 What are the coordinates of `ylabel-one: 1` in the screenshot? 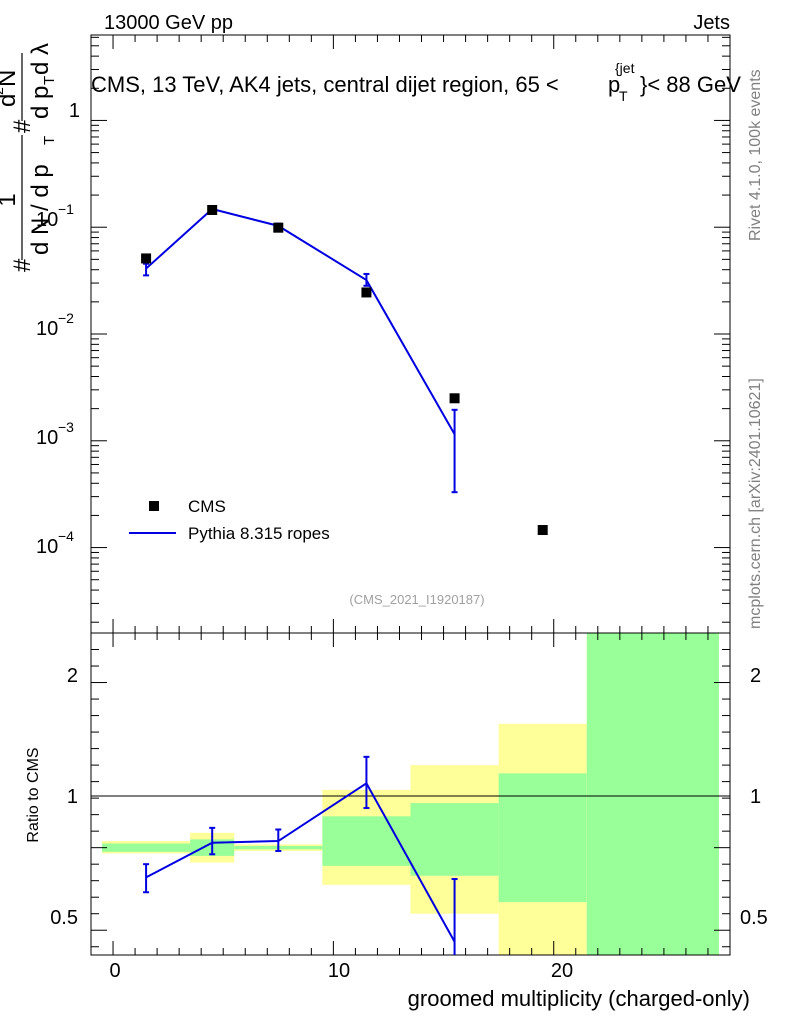 It's located at (10, 199).